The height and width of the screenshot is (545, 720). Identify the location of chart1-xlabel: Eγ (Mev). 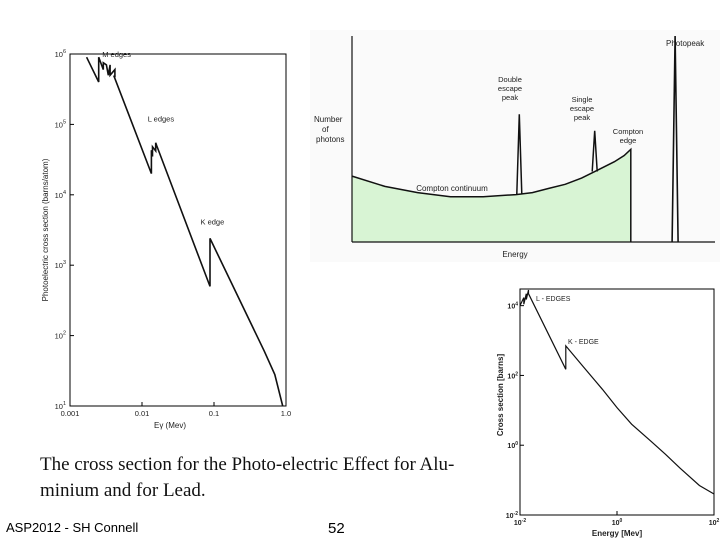
(170, 425).